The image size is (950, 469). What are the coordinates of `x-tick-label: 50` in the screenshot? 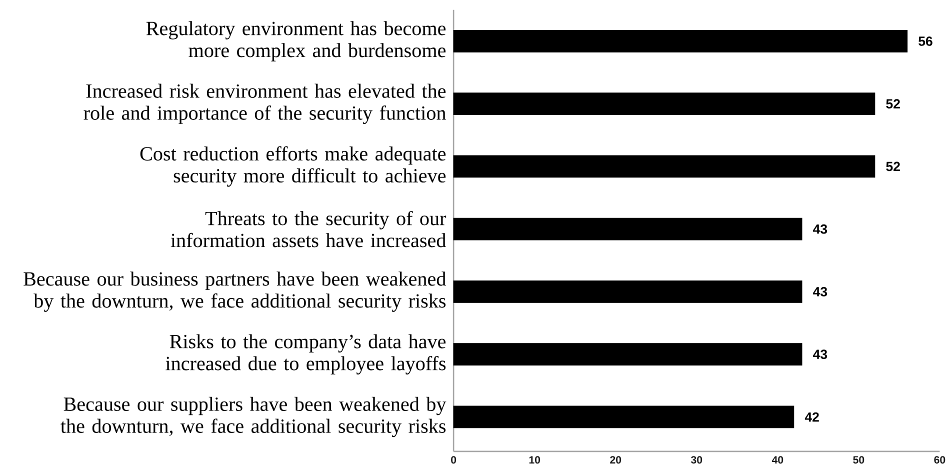 It's located at (858, 460).